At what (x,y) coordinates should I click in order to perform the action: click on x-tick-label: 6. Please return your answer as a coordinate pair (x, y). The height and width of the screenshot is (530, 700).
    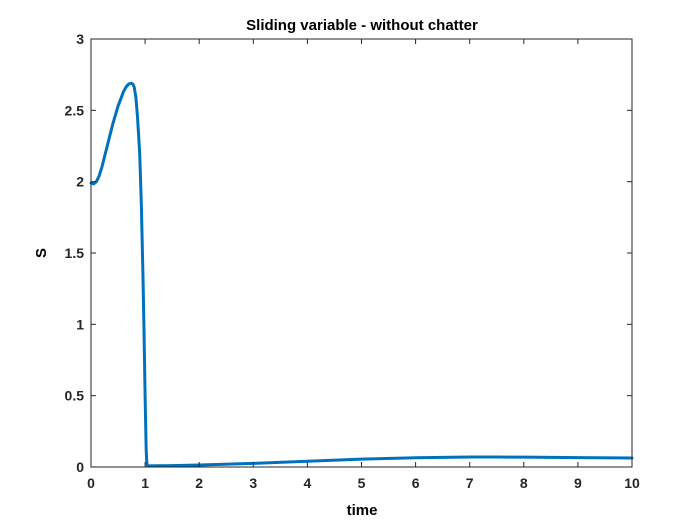
    Looking at the image, I should click on (416, 483).